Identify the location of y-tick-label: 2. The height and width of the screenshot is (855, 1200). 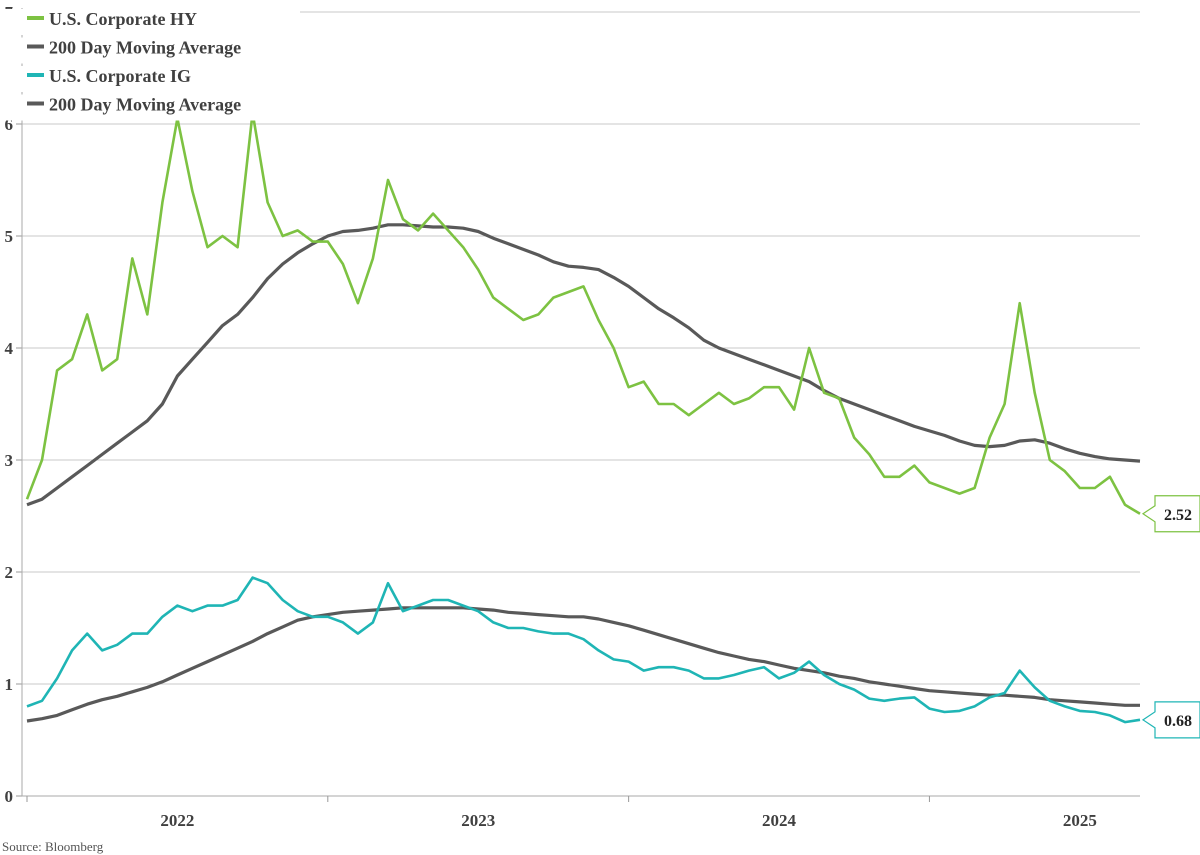
(9, 572).